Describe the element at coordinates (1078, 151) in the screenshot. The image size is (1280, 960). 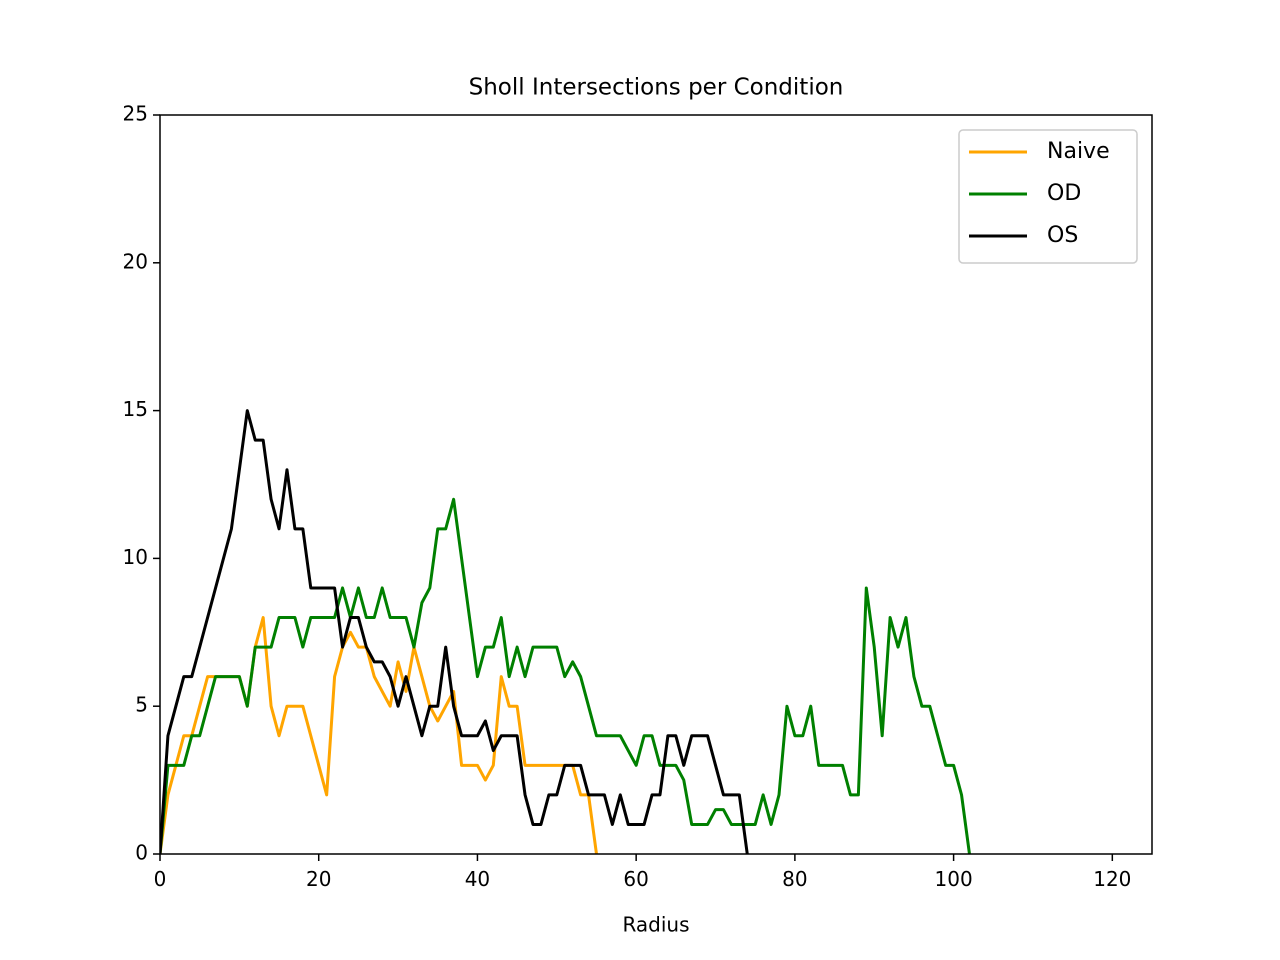
I see `legend-label: Naive` at that location.